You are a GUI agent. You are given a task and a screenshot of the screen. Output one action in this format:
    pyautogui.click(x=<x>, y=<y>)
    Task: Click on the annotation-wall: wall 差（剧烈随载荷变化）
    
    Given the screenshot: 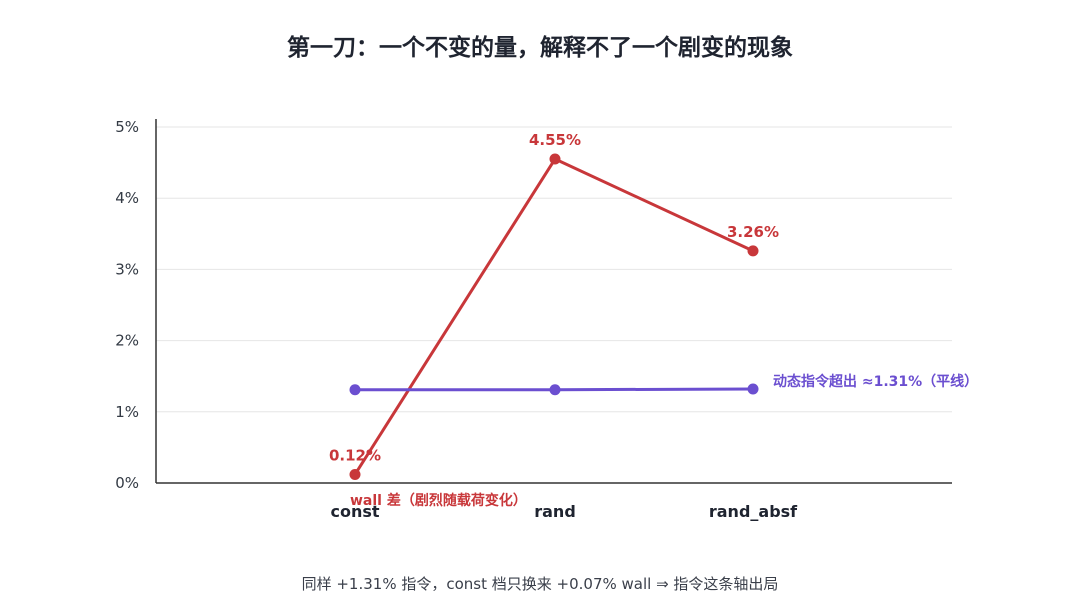 What is the action you would take?
    pyautogui.click(x=438, y=500)
    